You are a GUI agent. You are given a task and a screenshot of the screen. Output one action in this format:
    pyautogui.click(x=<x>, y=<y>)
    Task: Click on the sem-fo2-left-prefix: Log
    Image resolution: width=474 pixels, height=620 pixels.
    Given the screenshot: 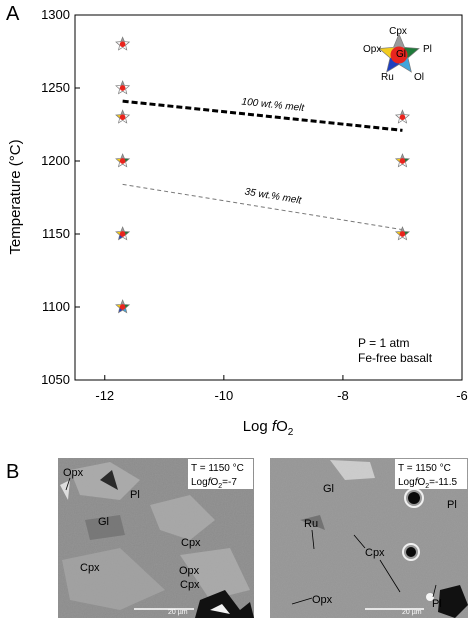 What is the action you would take?
    pyautogui.click(x=199, y=482)
    